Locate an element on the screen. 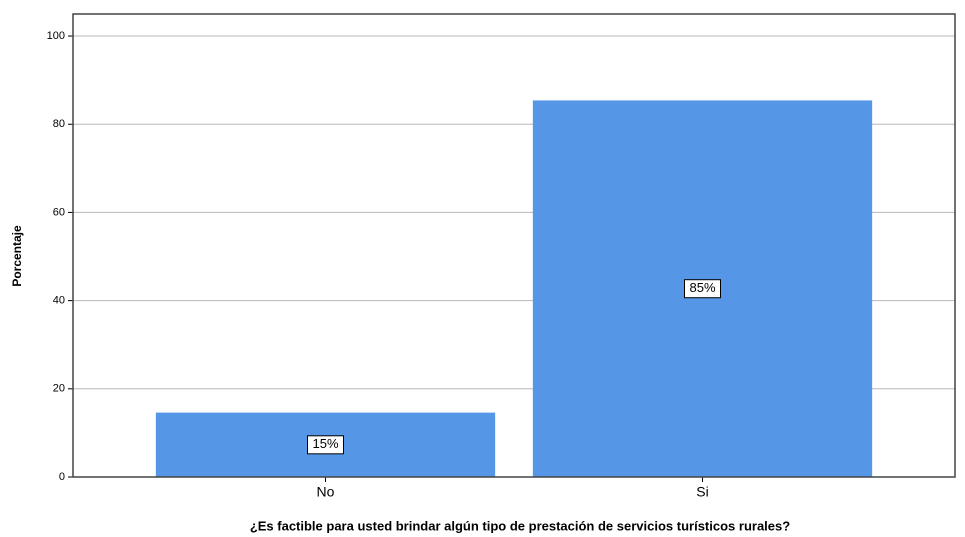 The image size is (965, 537). y-tick-label: 60 is located at coordinates (59, 212).